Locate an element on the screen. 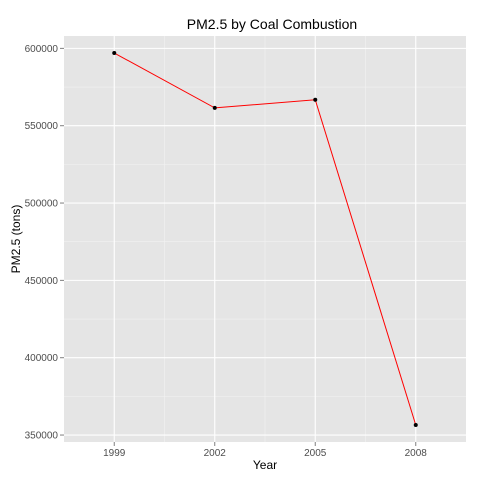 This screenshot has height=480, width=480. x-tick-label: 1999 is located at coordinates (114, 453).